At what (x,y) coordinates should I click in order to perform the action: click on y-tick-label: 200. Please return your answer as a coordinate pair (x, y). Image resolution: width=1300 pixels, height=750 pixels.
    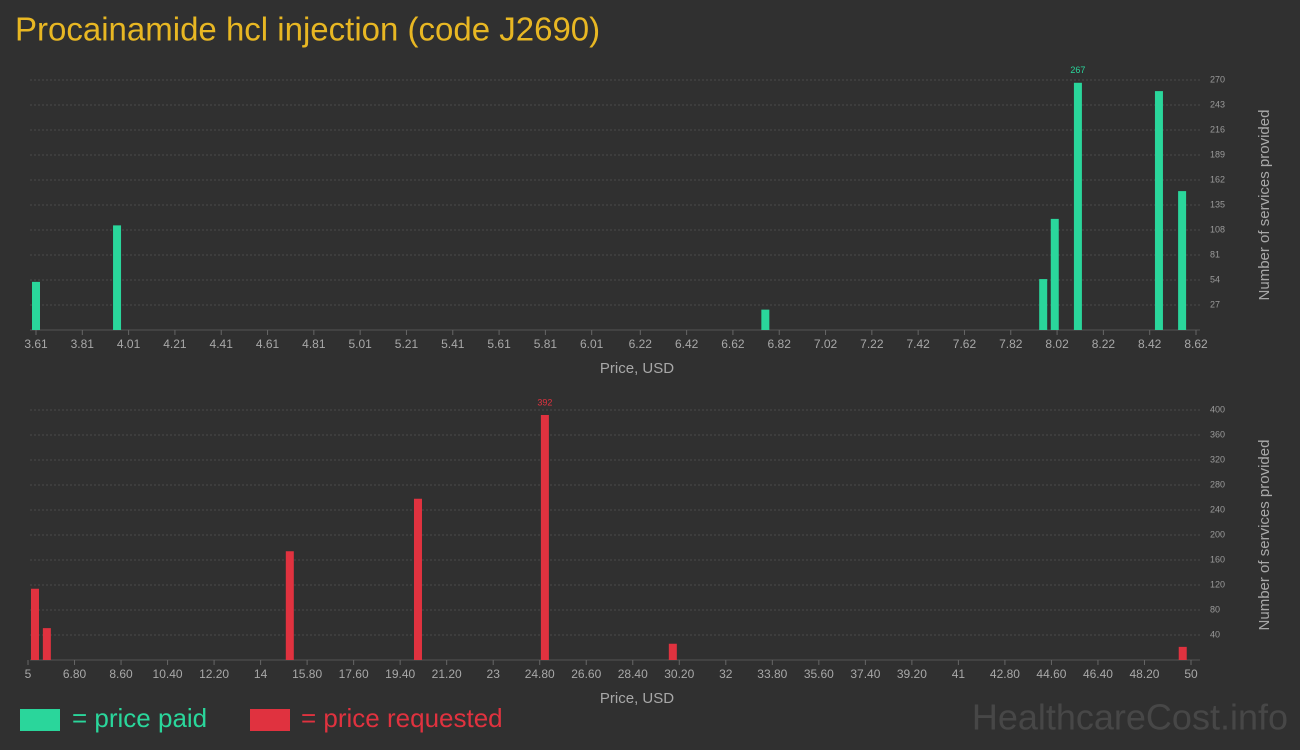
    Looking at the image, I should click on (1217, 534).